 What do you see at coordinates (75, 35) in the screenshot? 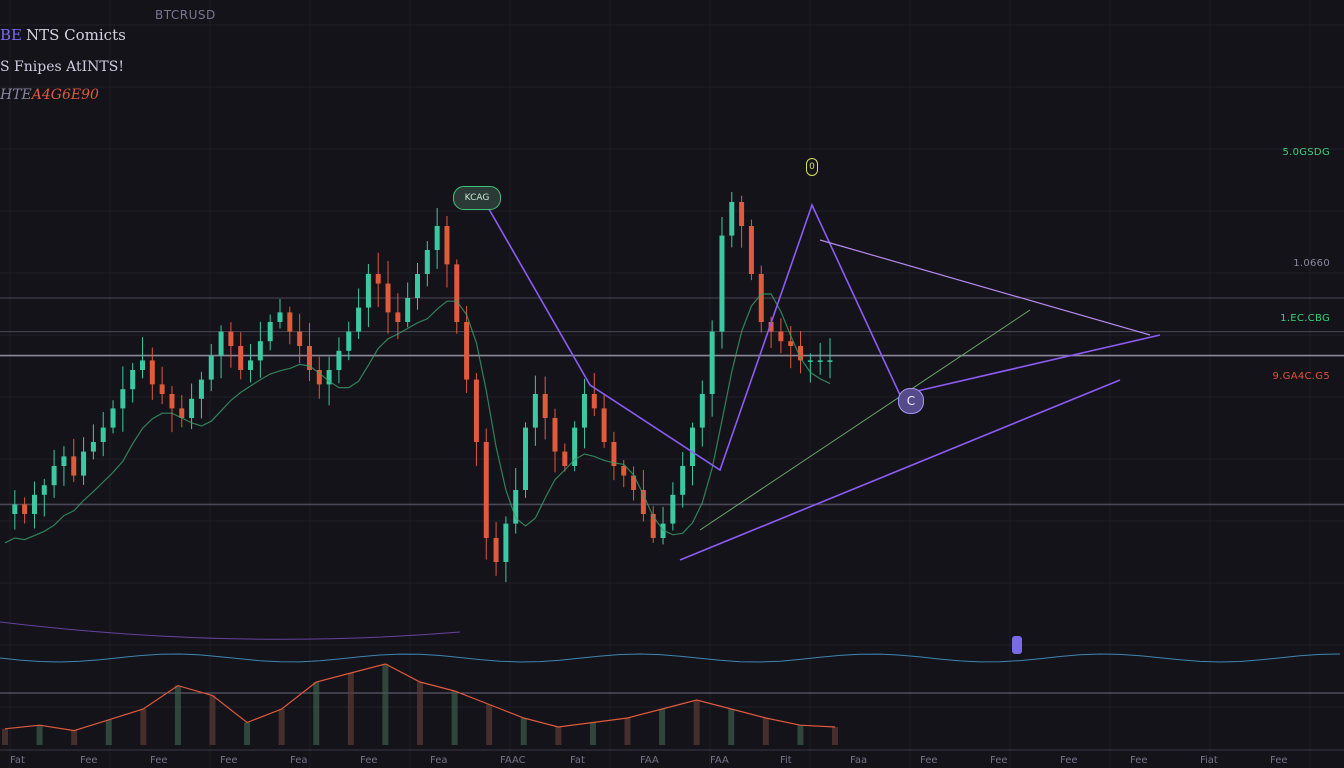
I see `title-text: NTS Comicts` at bounding box center [75, 35].